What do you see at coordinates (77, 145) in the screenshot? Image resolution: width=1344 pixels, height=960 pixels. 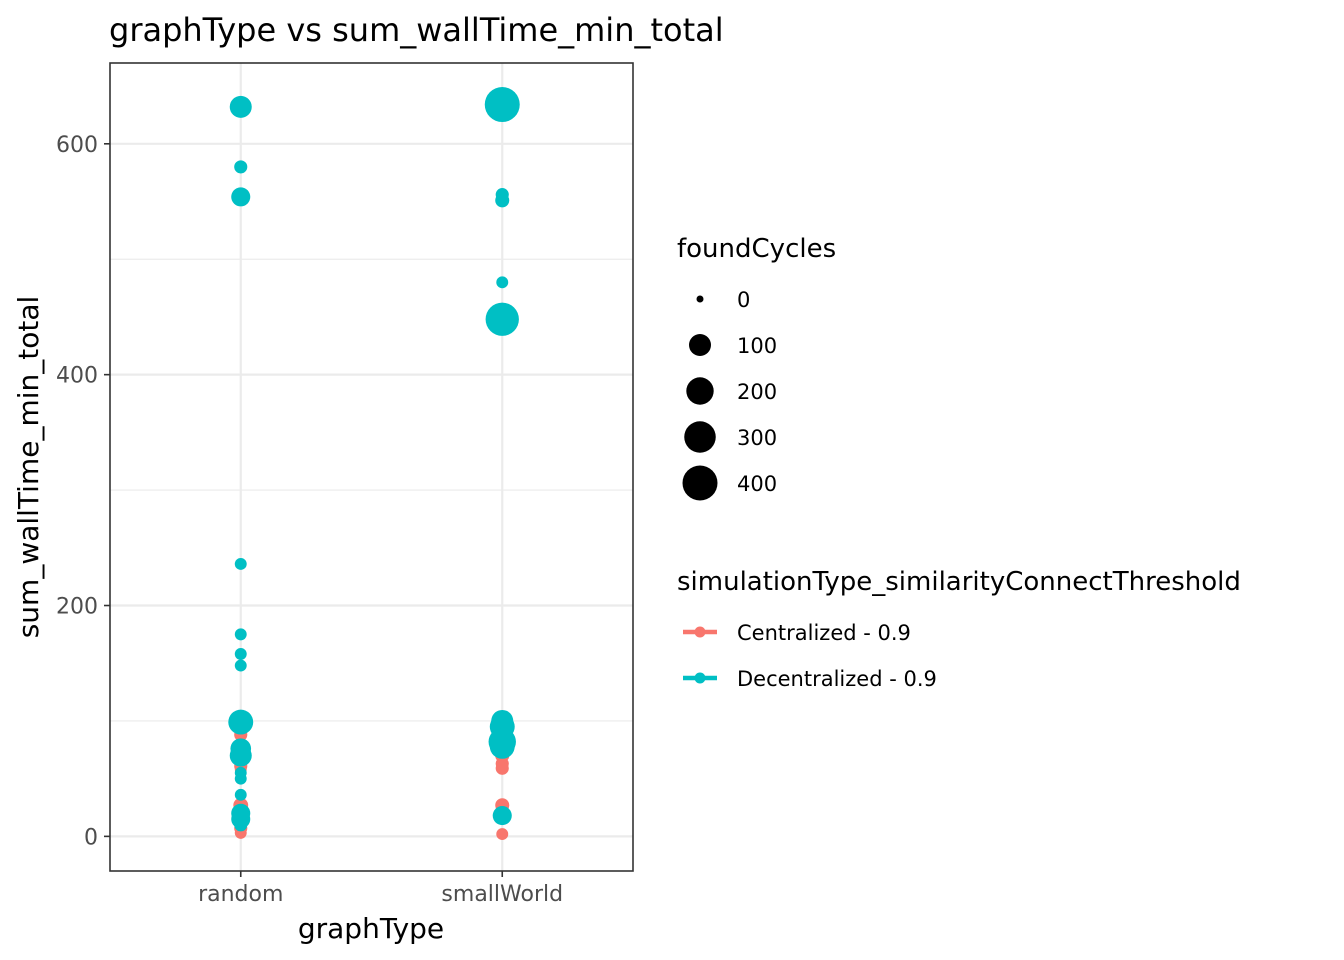 I see `y-tick-label: 600` at bounding box center [77, 145].